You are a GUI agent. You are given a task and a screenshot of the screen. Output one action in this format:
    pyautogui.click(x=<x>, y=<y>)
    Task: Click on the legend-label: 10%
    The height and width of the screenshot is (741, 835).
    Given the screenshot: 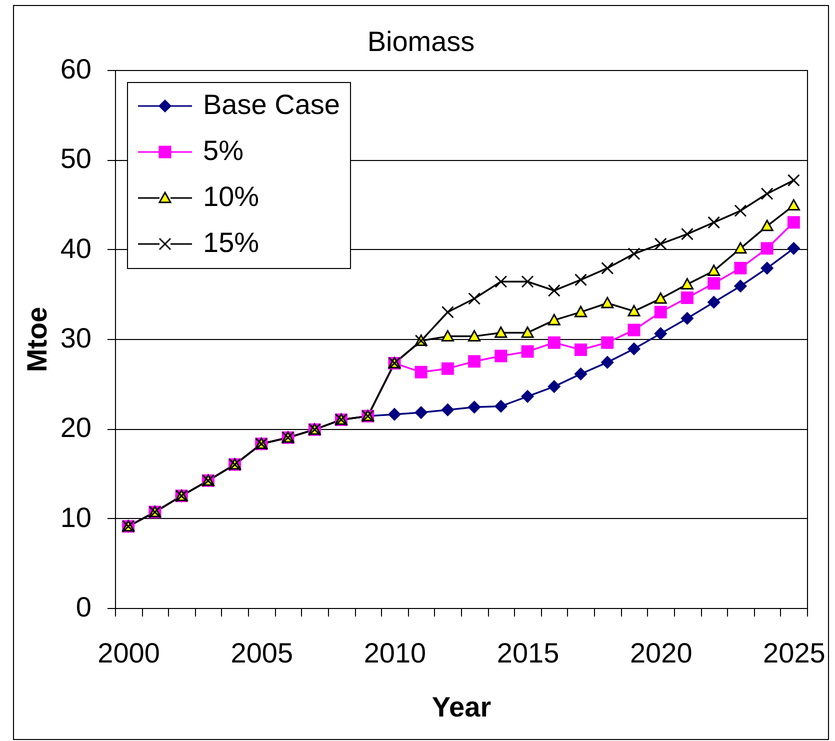 What is the action you would take?
    pyautogui.click(x=231, y=196)
    